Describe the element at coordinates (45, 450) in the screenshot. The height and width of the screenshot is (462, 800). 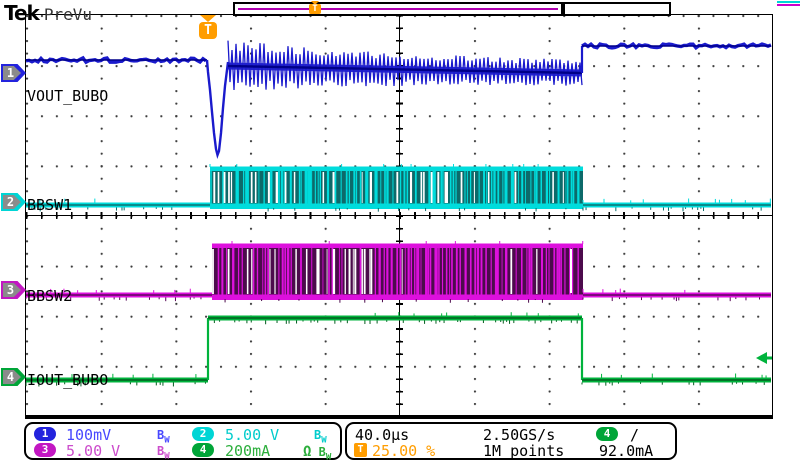
I see `channel-3-badge: 3` at that location.